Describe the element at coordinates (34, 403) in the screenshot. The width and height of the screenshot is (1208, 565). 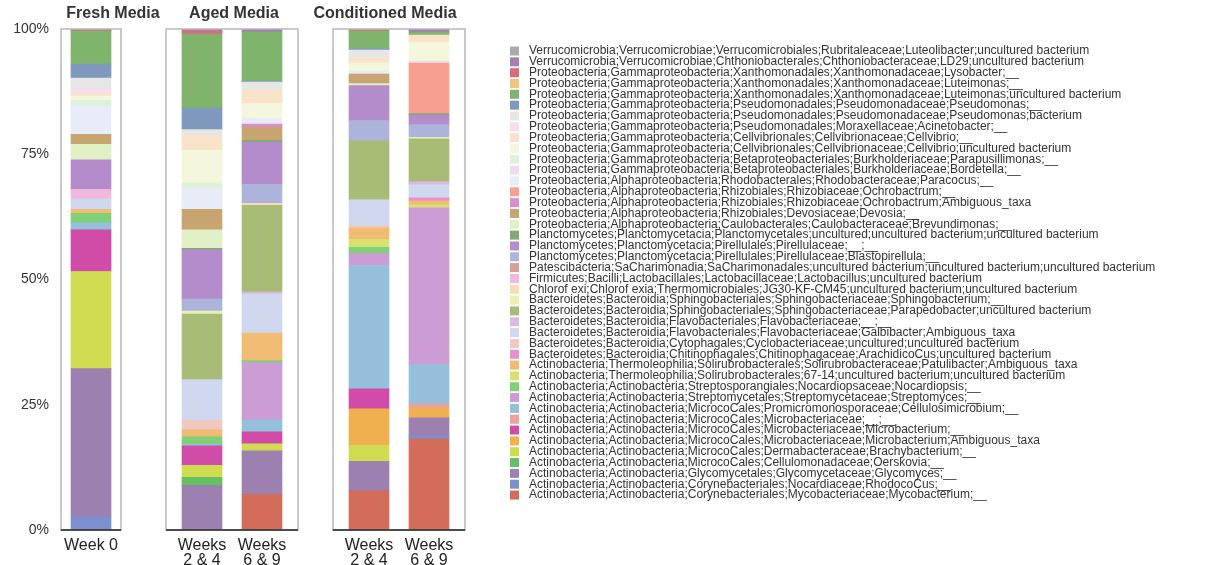
I see `y-tick-label: 25%` at that location.